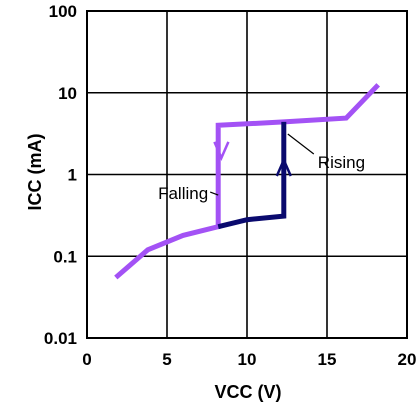 The width and height of the screenshot is (419, 410). Describe the element at coordinates (35, 172) in the screenshot. I see `y-axis-title: ICC (mA)` at that location.